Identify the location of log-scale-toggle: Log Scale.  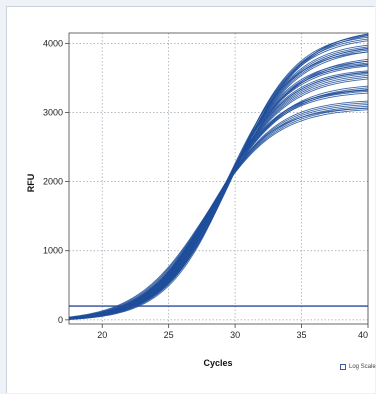
(358, 367).